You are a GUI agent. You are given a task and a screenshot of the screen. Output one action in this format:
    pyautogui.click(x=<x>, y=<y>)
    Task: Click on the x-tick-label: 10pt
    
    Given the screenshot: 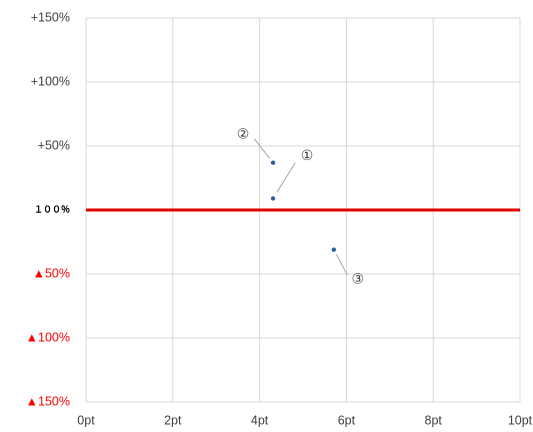 What is the action you would take?
    pyautogui.click(x=520, y=420)
    